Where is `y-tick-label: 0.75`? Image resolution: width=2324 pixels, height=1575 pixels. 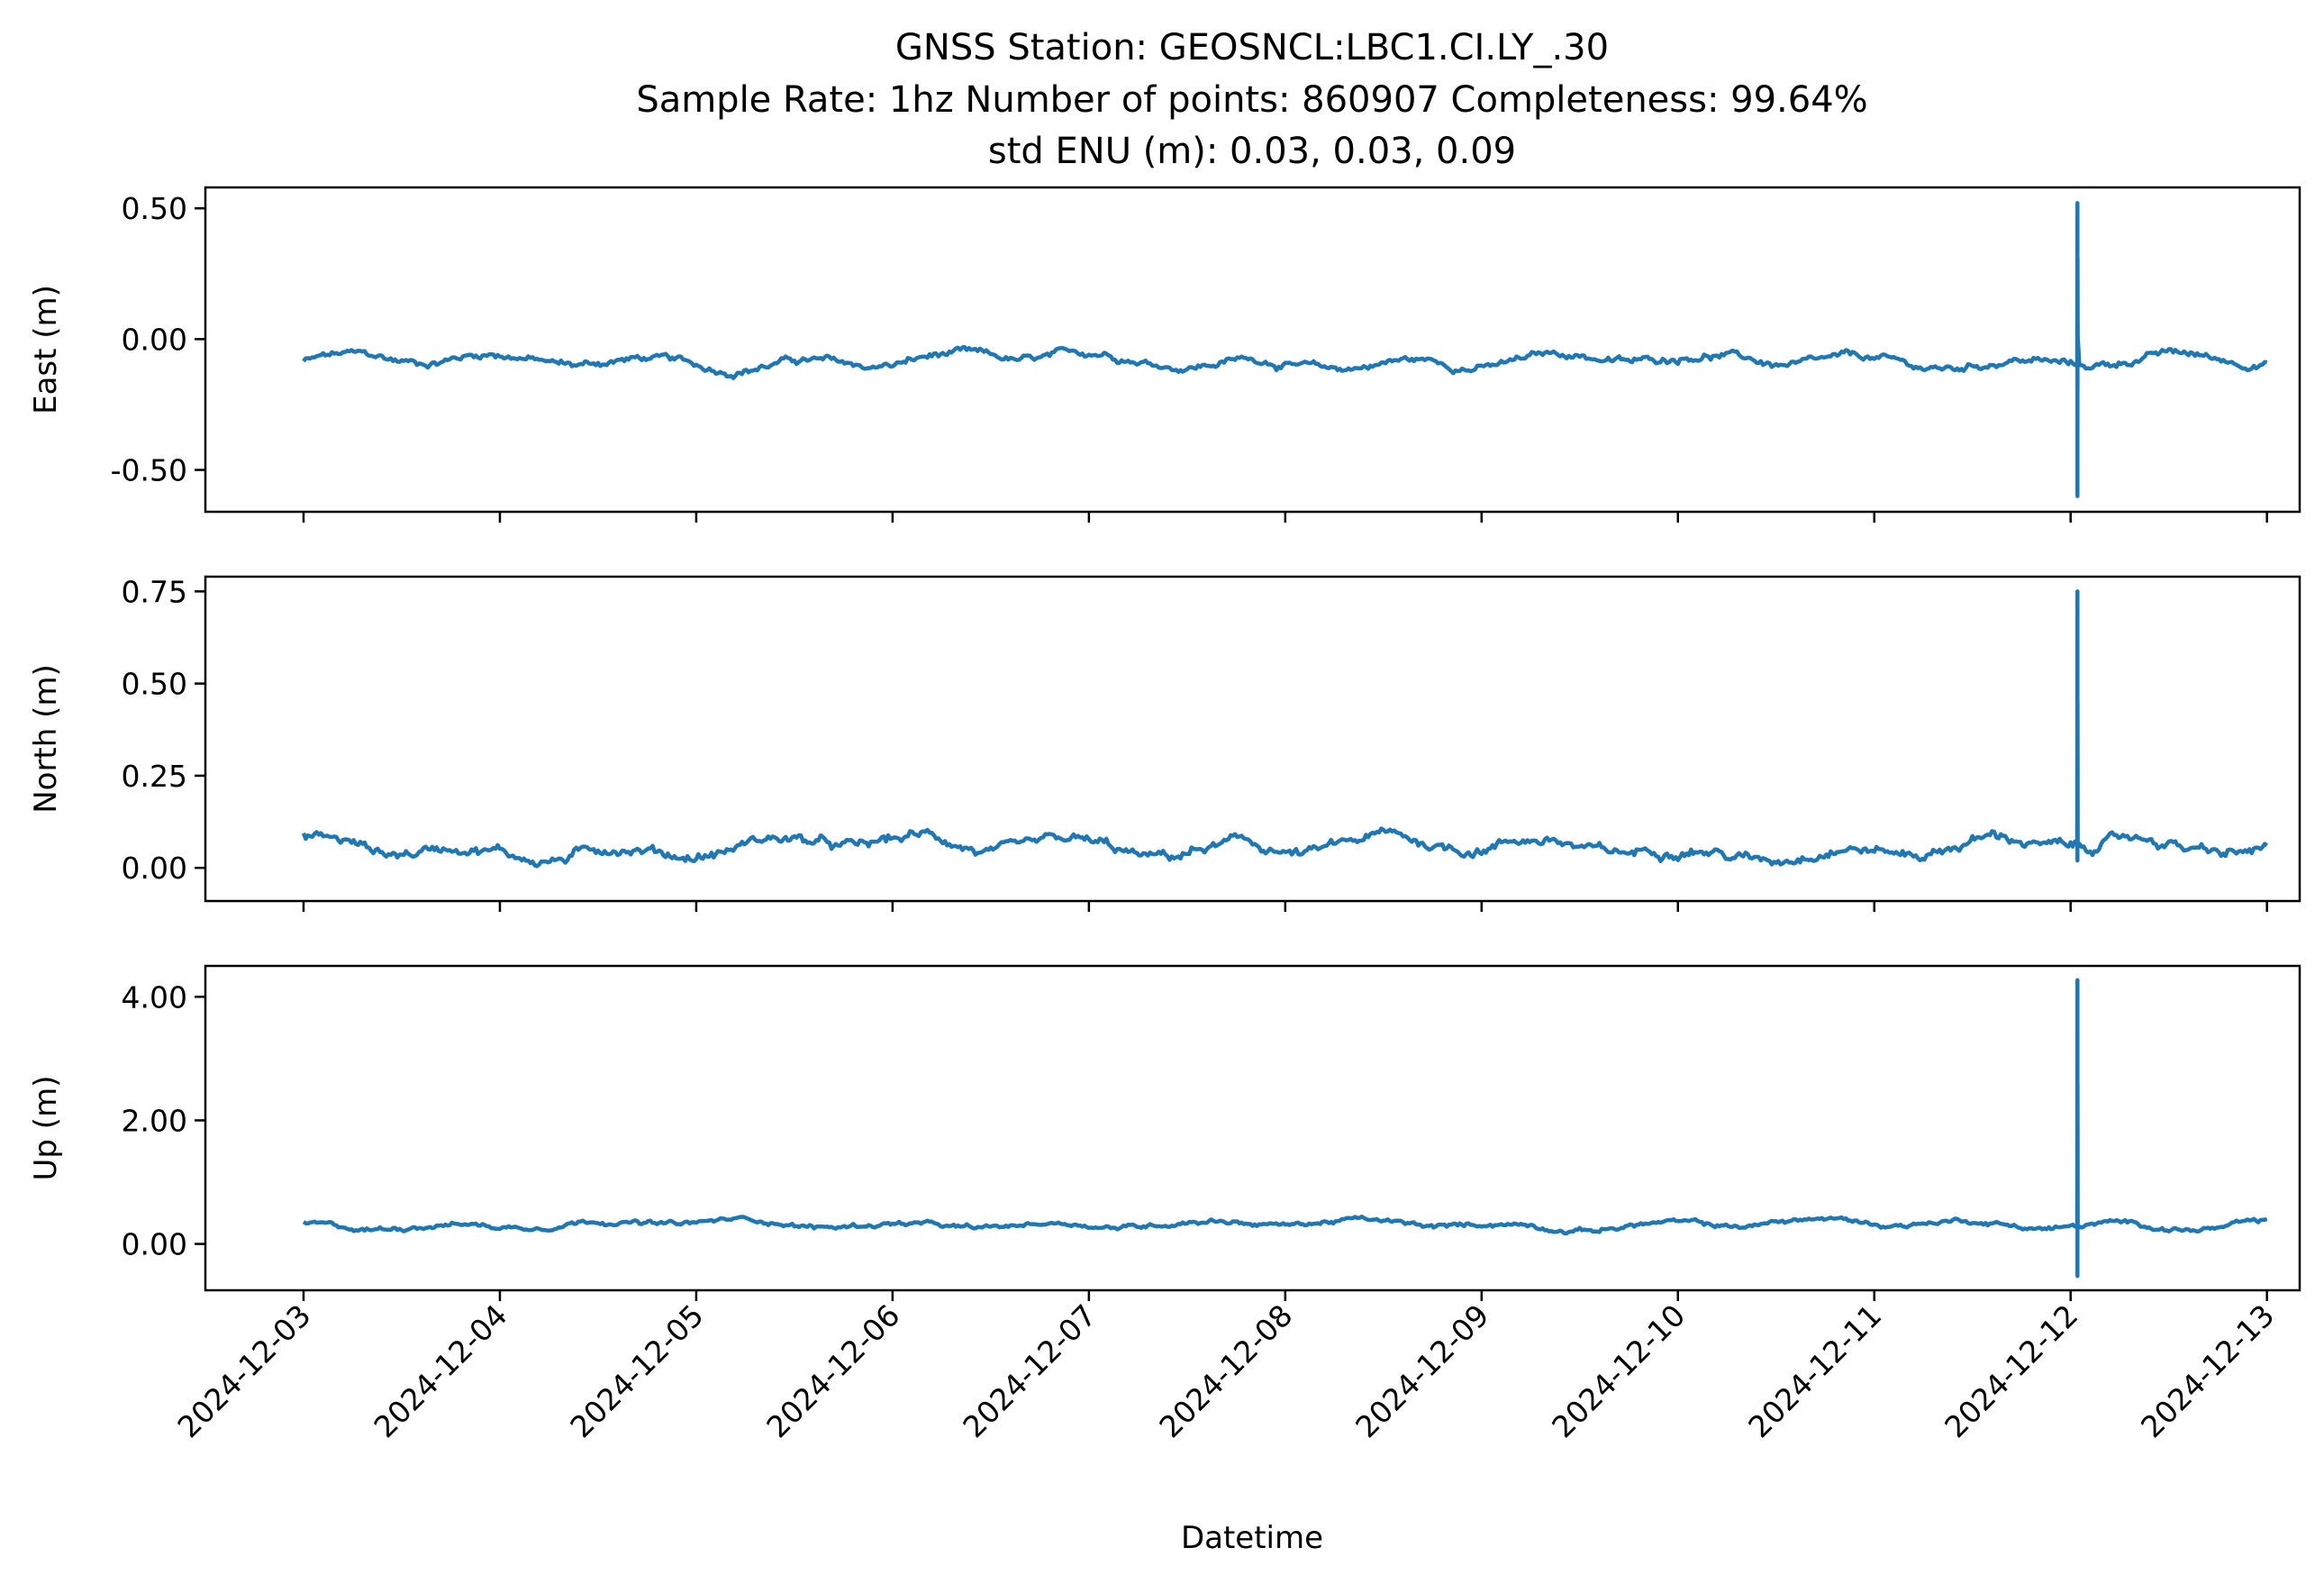
y-tick-label: 0.75 is located at coordinates (155, 591).